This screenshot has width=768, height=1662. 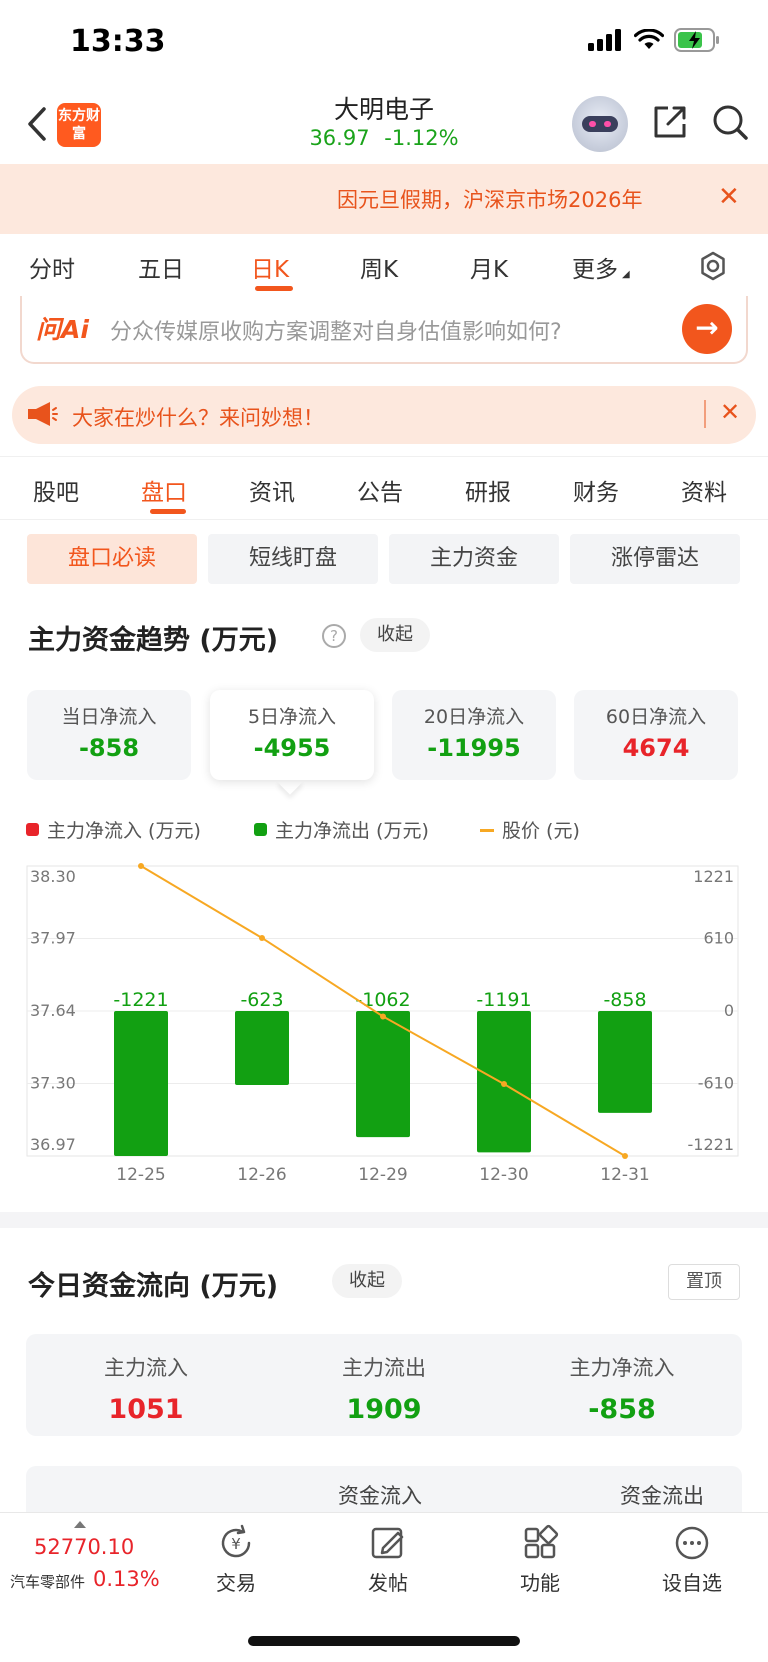 What do you see at coordinates (334, 636) in the screenshot?
I see `help-icon: ?` at bounding box center [334, 636].